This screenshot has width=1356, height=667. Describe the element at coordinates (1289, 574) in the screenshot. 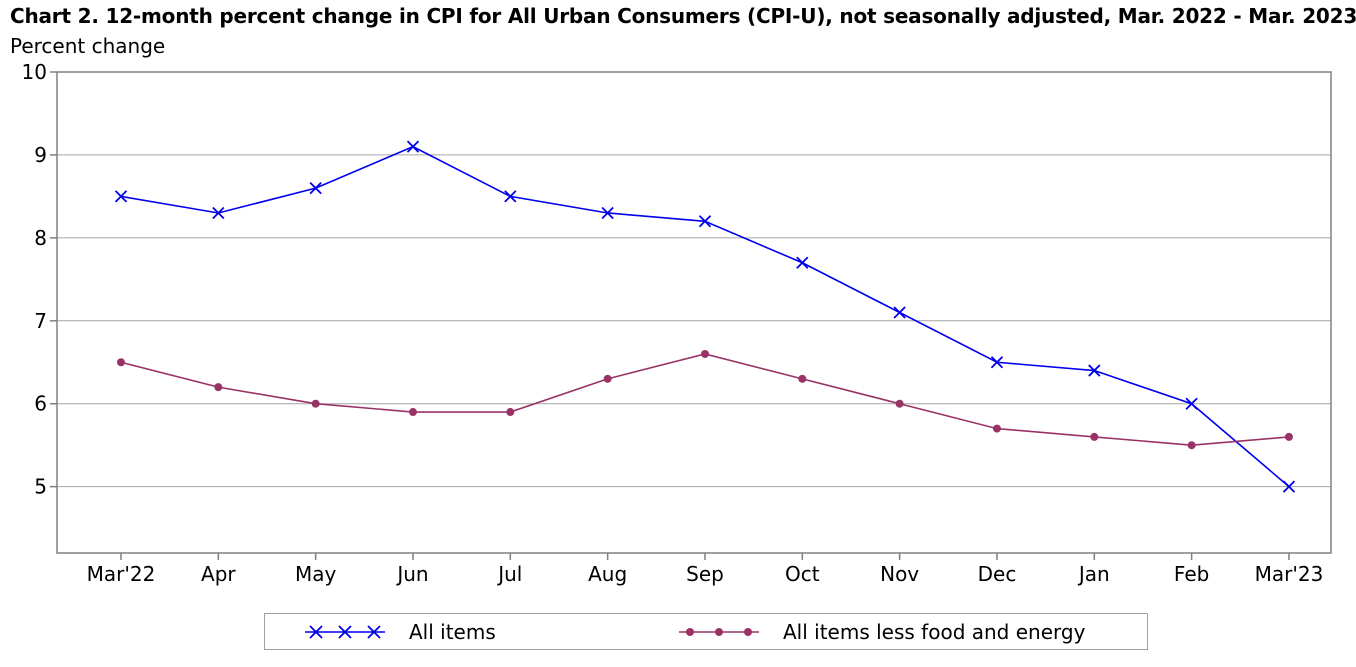

I see `x-tick-label: Mar'23` at that location.